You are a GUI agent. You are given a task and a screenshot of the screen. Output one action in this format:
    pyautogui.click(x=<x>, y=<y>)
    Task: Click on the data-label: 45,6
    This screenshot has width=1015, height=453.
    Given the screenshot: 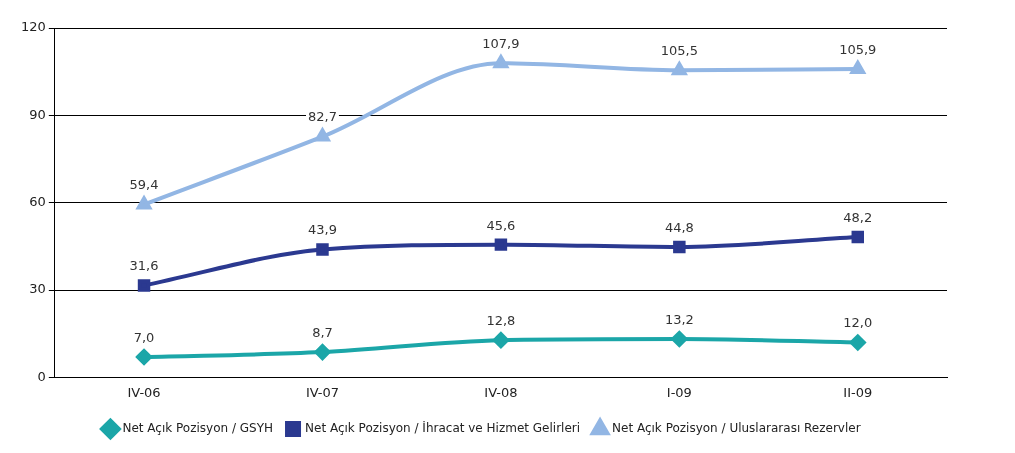 What is the action you would take?
    pyautogui.click(x=501, y=225)
    